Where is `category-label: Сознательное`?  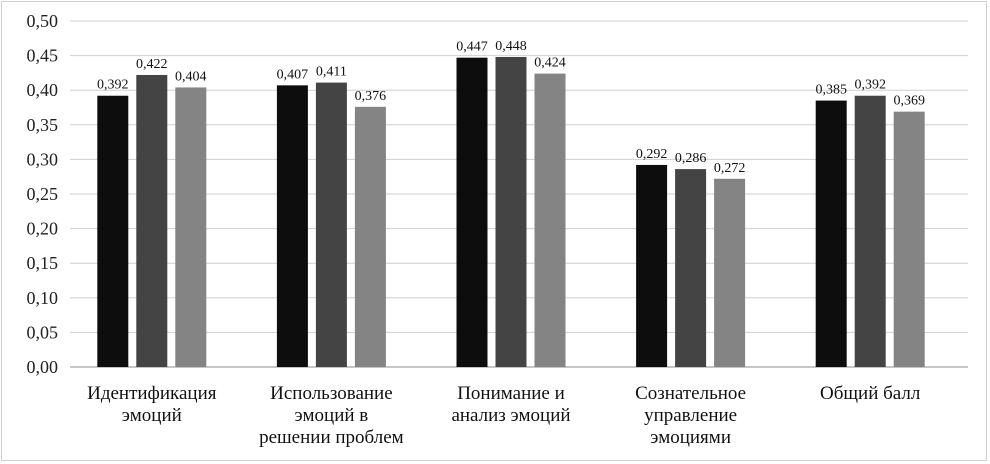 category-label: Сознательное is located at coordinates (690, 393).